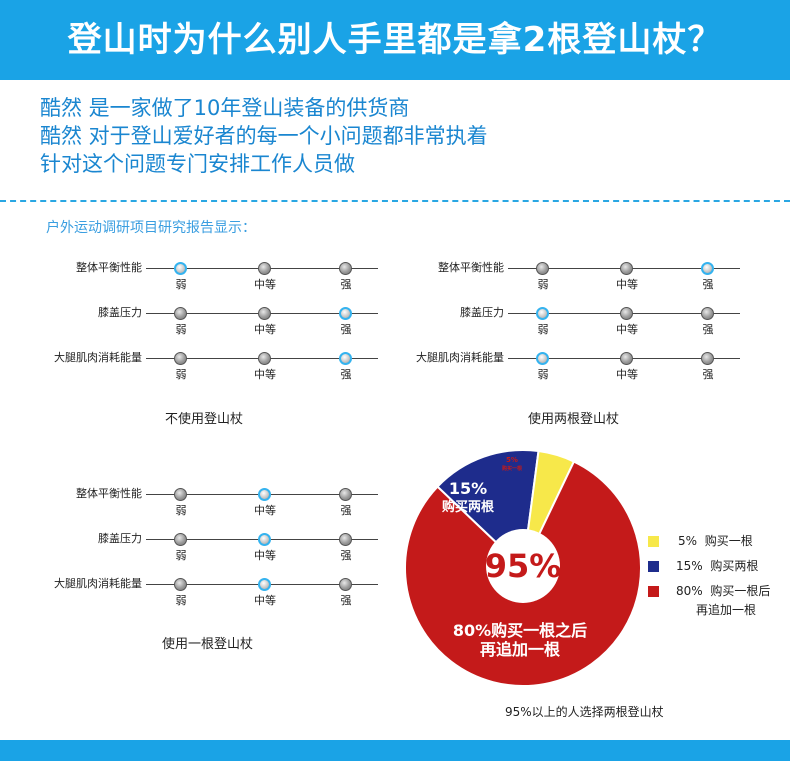 The image size is (790, 761). I want to click on panel-caption-no-pole: 不使用登山杖, so click(204, 419).